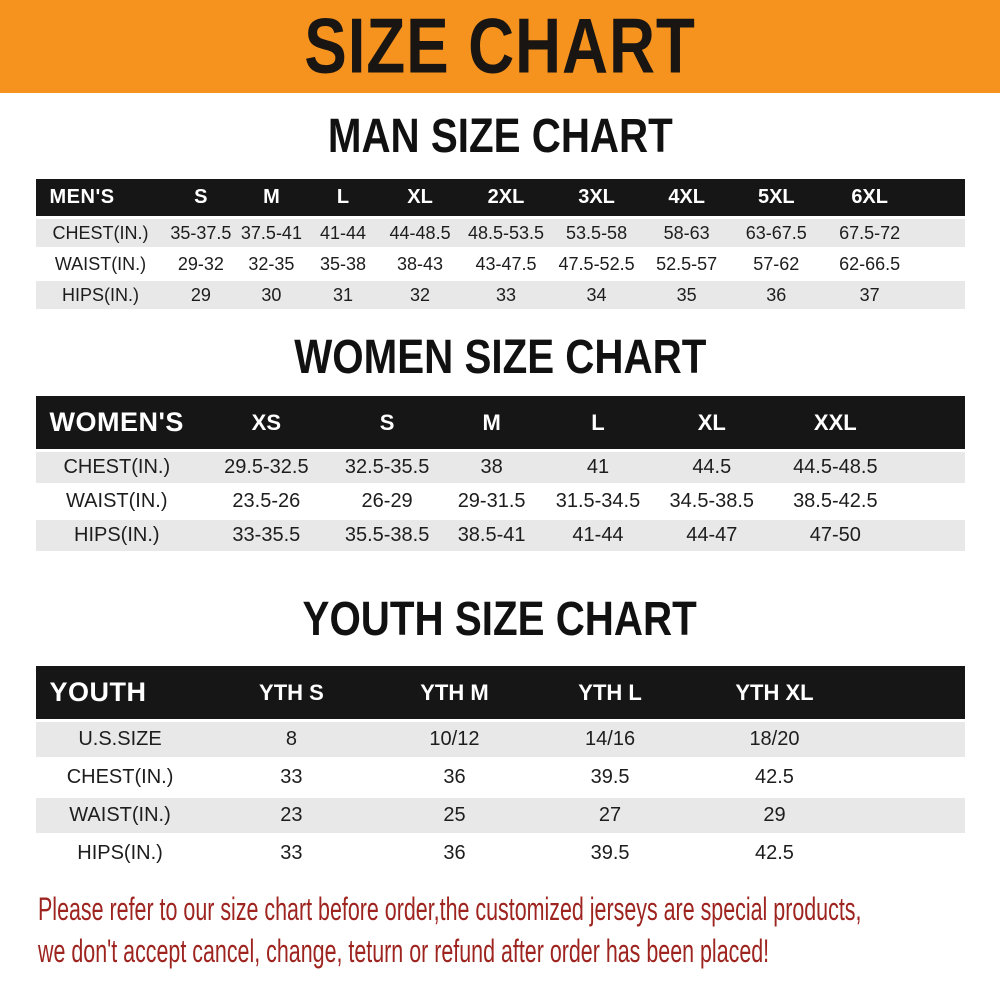  I want to click on size-value: 10/12, so click(454, 741).